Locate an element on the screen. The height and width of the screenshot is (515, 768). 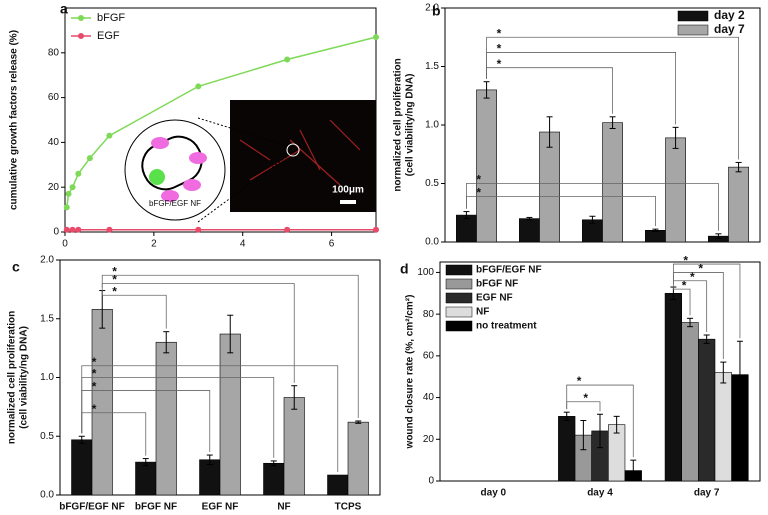
panel-label: b is located at coordinates (436, 11).